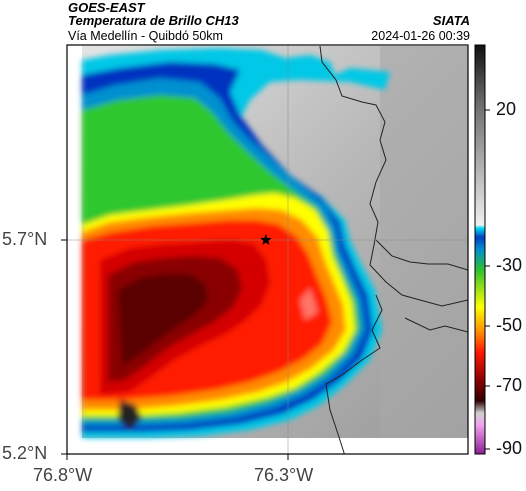 The image size is (526, 491). What do you see at coordinates (177, 457) in the screenshot?
I see `lon-tick-marks` at bounding box center [177, 457].